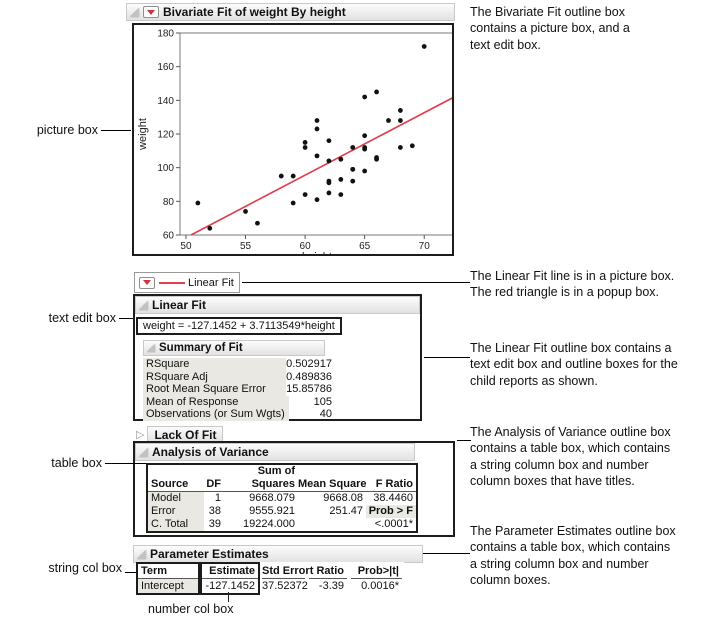  Describe the element at coordinates (286, 571) in the screenshot. I see `column-header-text: Std Error` at that location.